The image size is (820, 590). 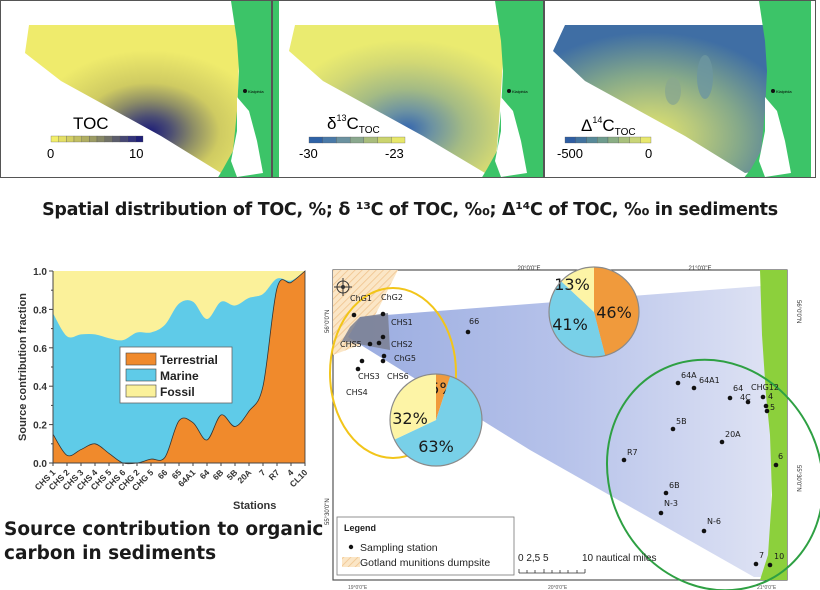 I want to click on d13c-map-panel: Klaipėda δ13CTOC -30 -23, so click(x=408, y=89).